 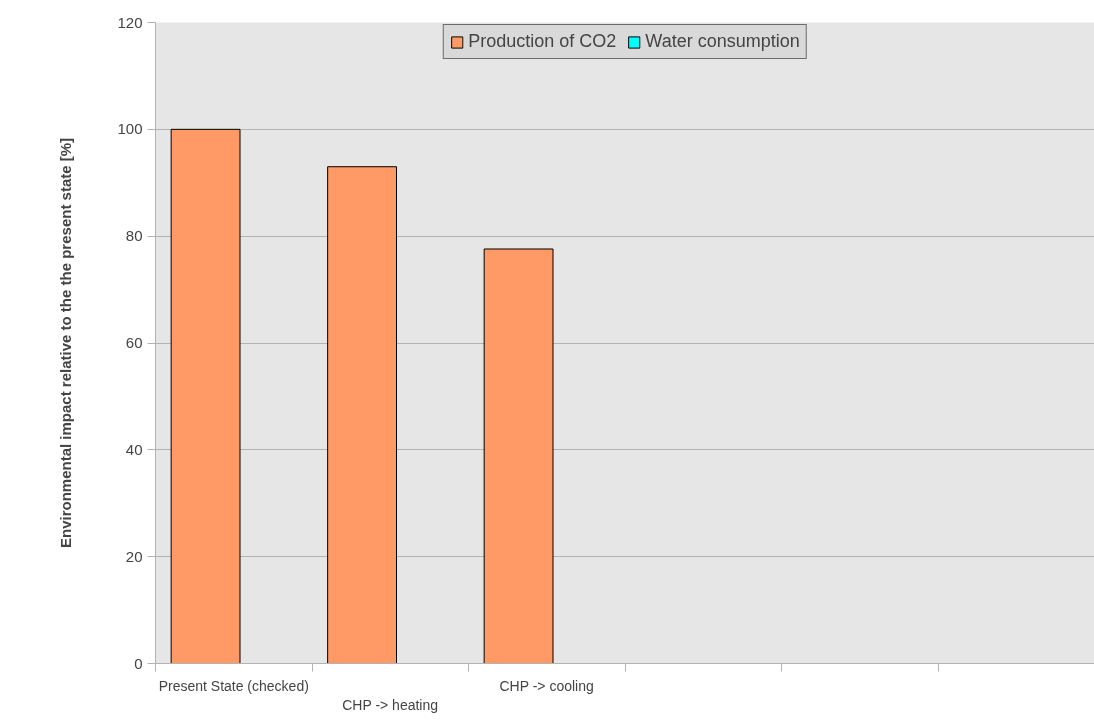 I want to click on y-tick-label: 120, so click(x=130, y=22).